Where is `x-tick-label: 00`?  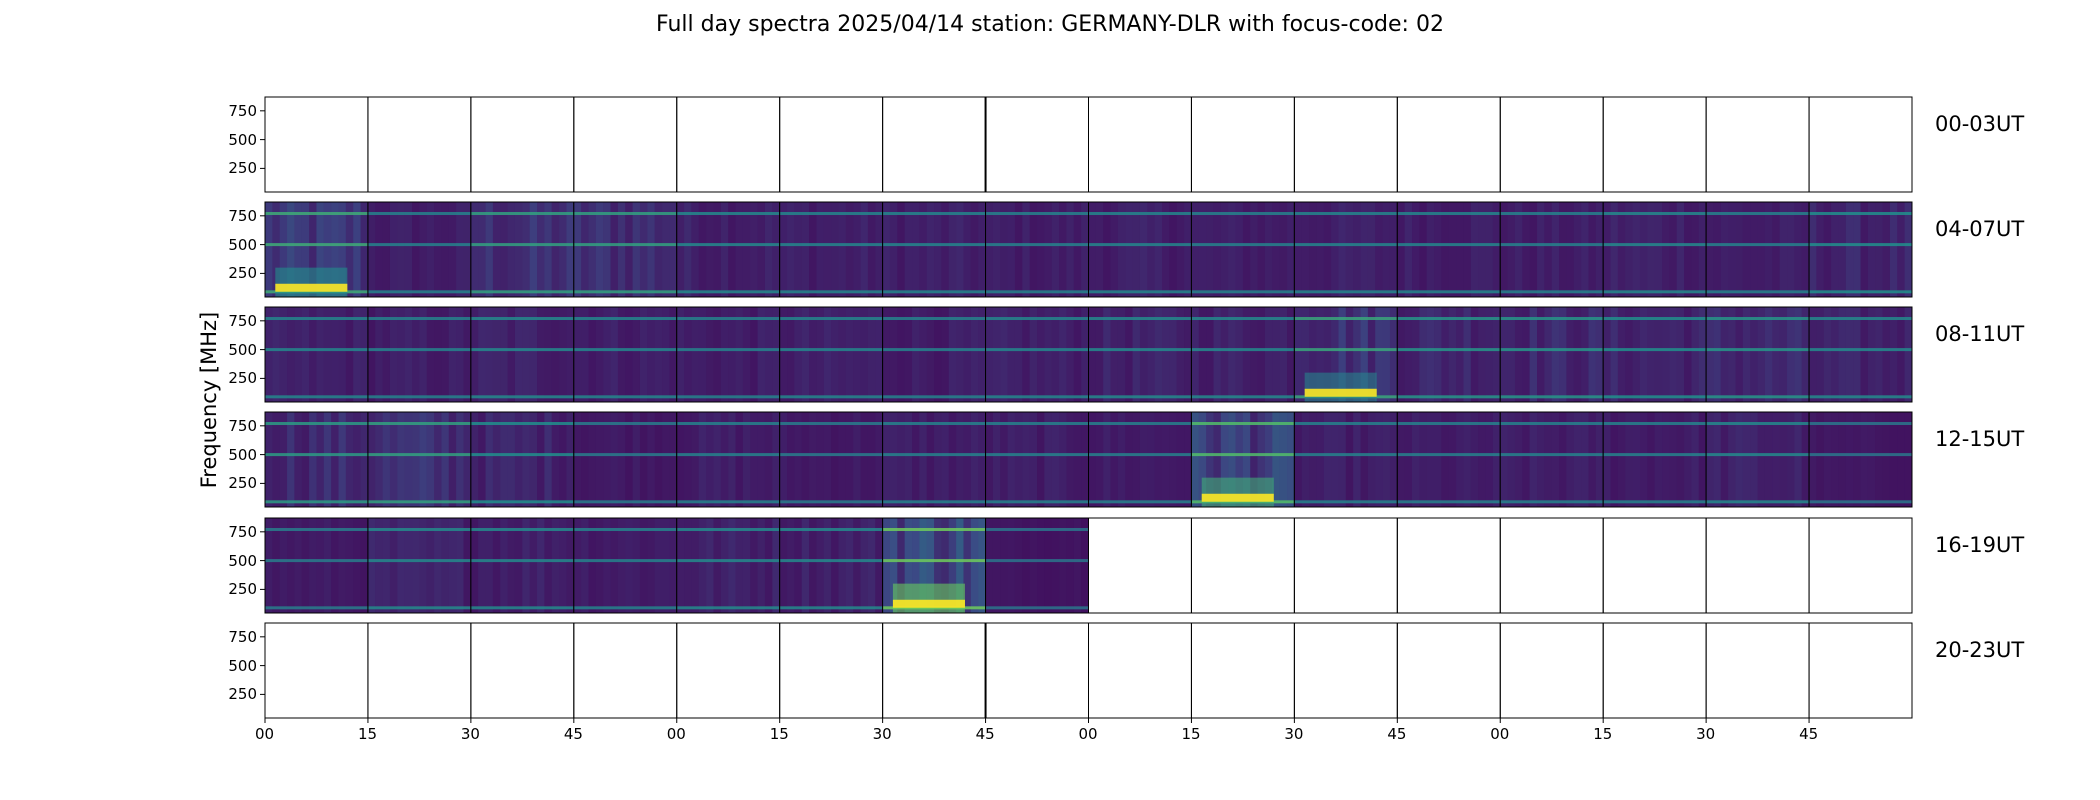
x-tick-label: 00 is located at coordinates (1088, 734).